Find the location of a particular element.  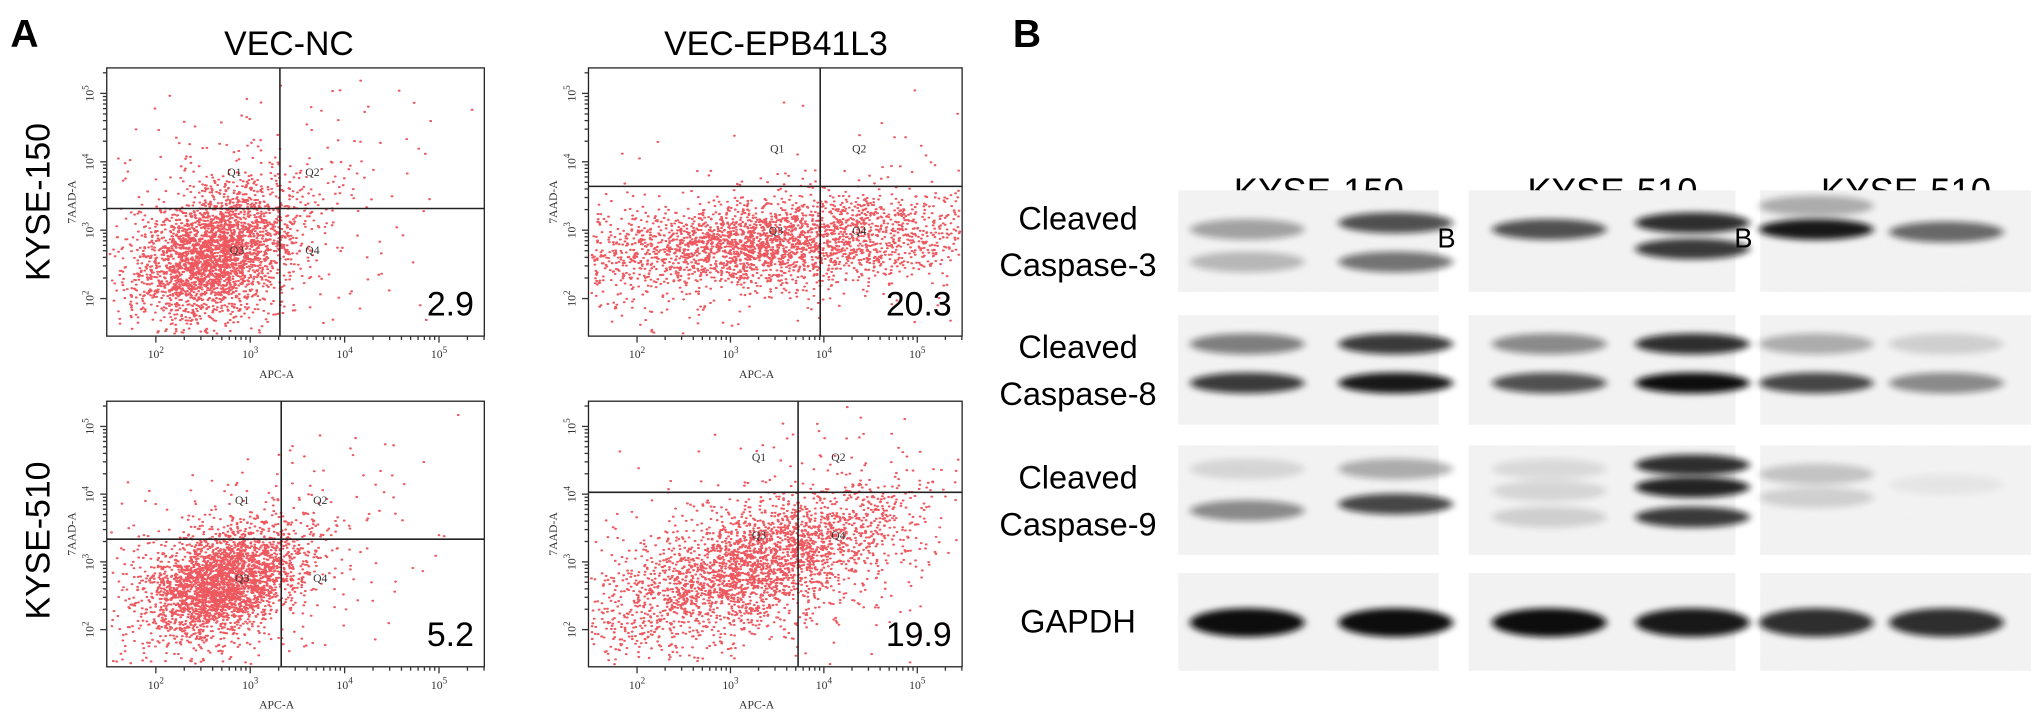

x-tick-label: 10⁵ is located at coordinates (439, 353).